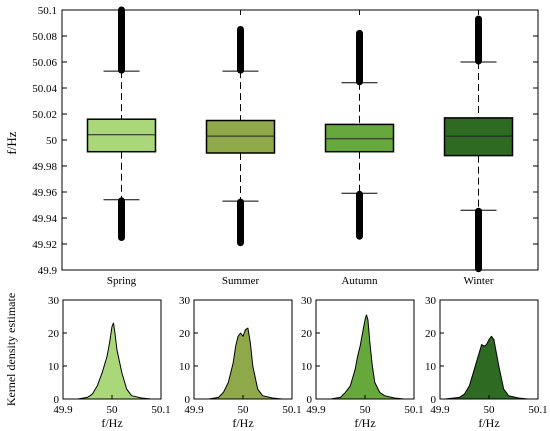 The image size is (550, 431). What do you see at coordinates (478, 137) in the screenshot?
I see `box-winter` at bounding box center [478, 137].